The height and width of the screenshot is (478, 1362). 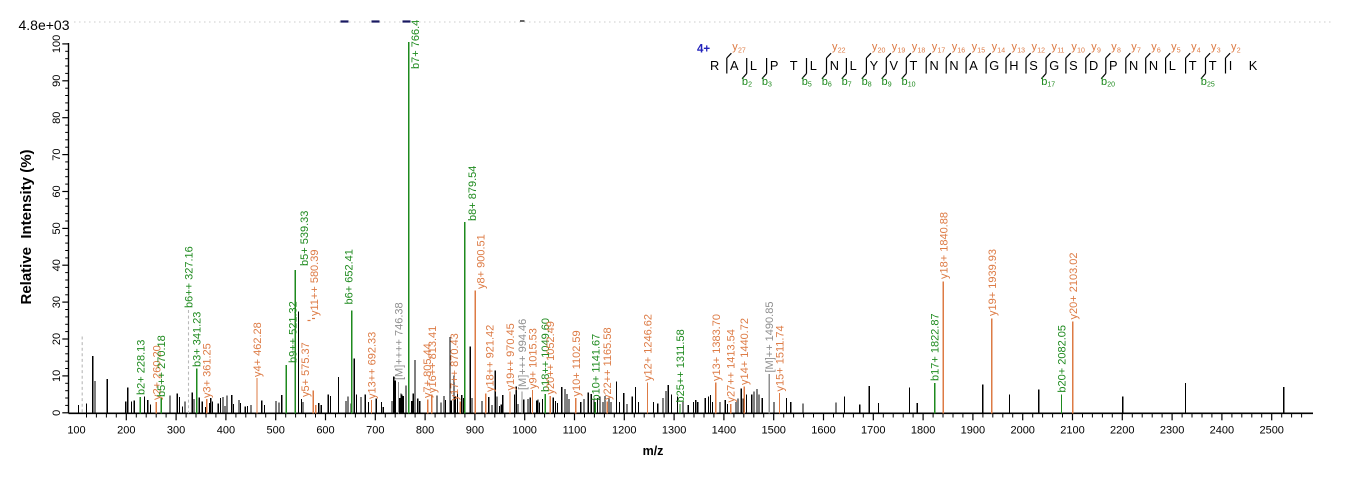 What do you see at coordinates (770, 337) in the screenshot?
I see `svg-text: [M]++ 1490.85` at bounding box center [770, 337].